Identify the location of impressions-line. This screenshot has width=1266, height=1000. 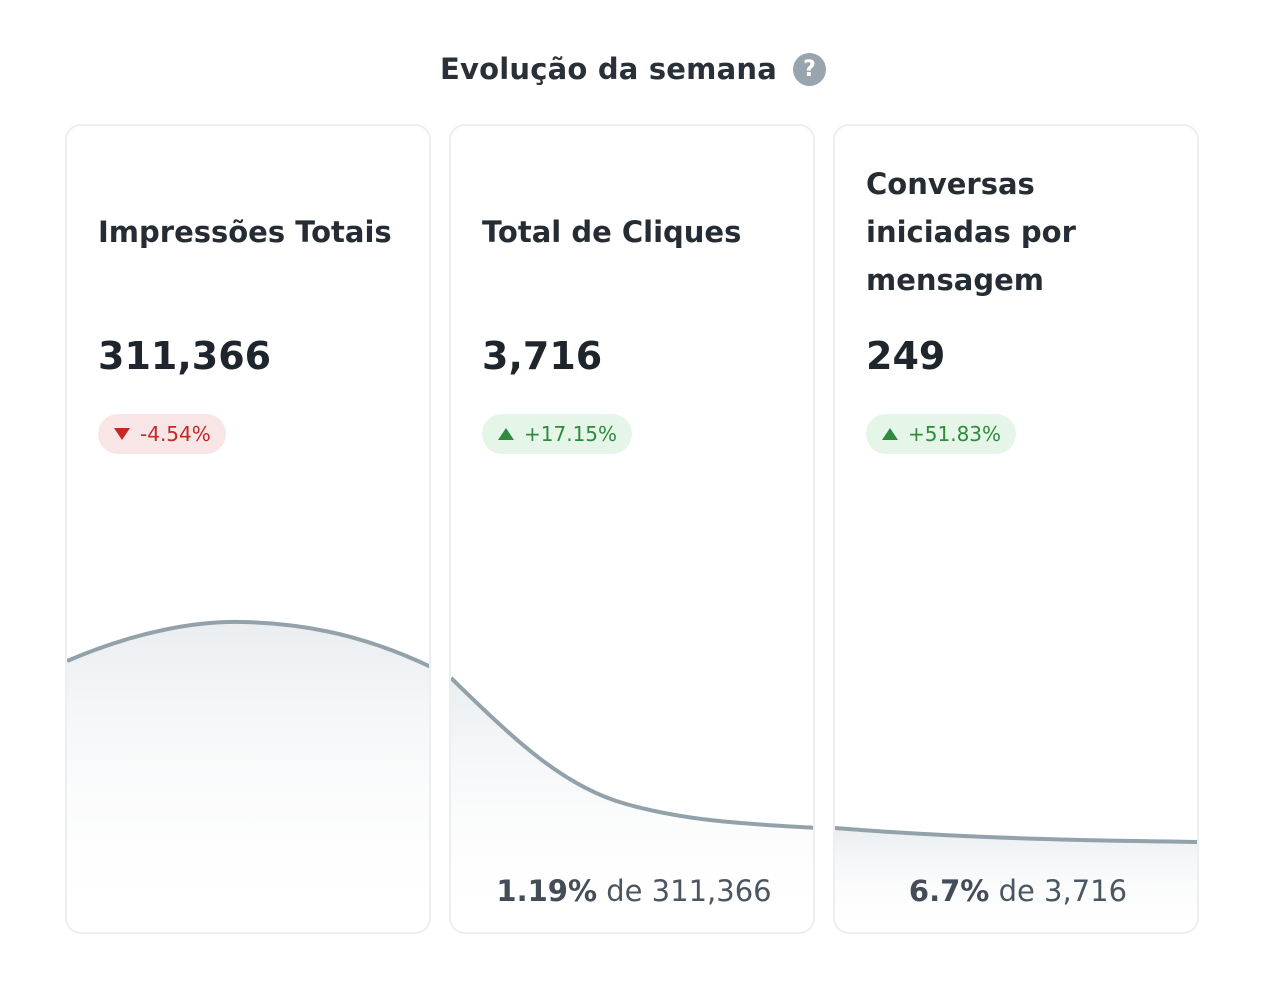
(248, 644).